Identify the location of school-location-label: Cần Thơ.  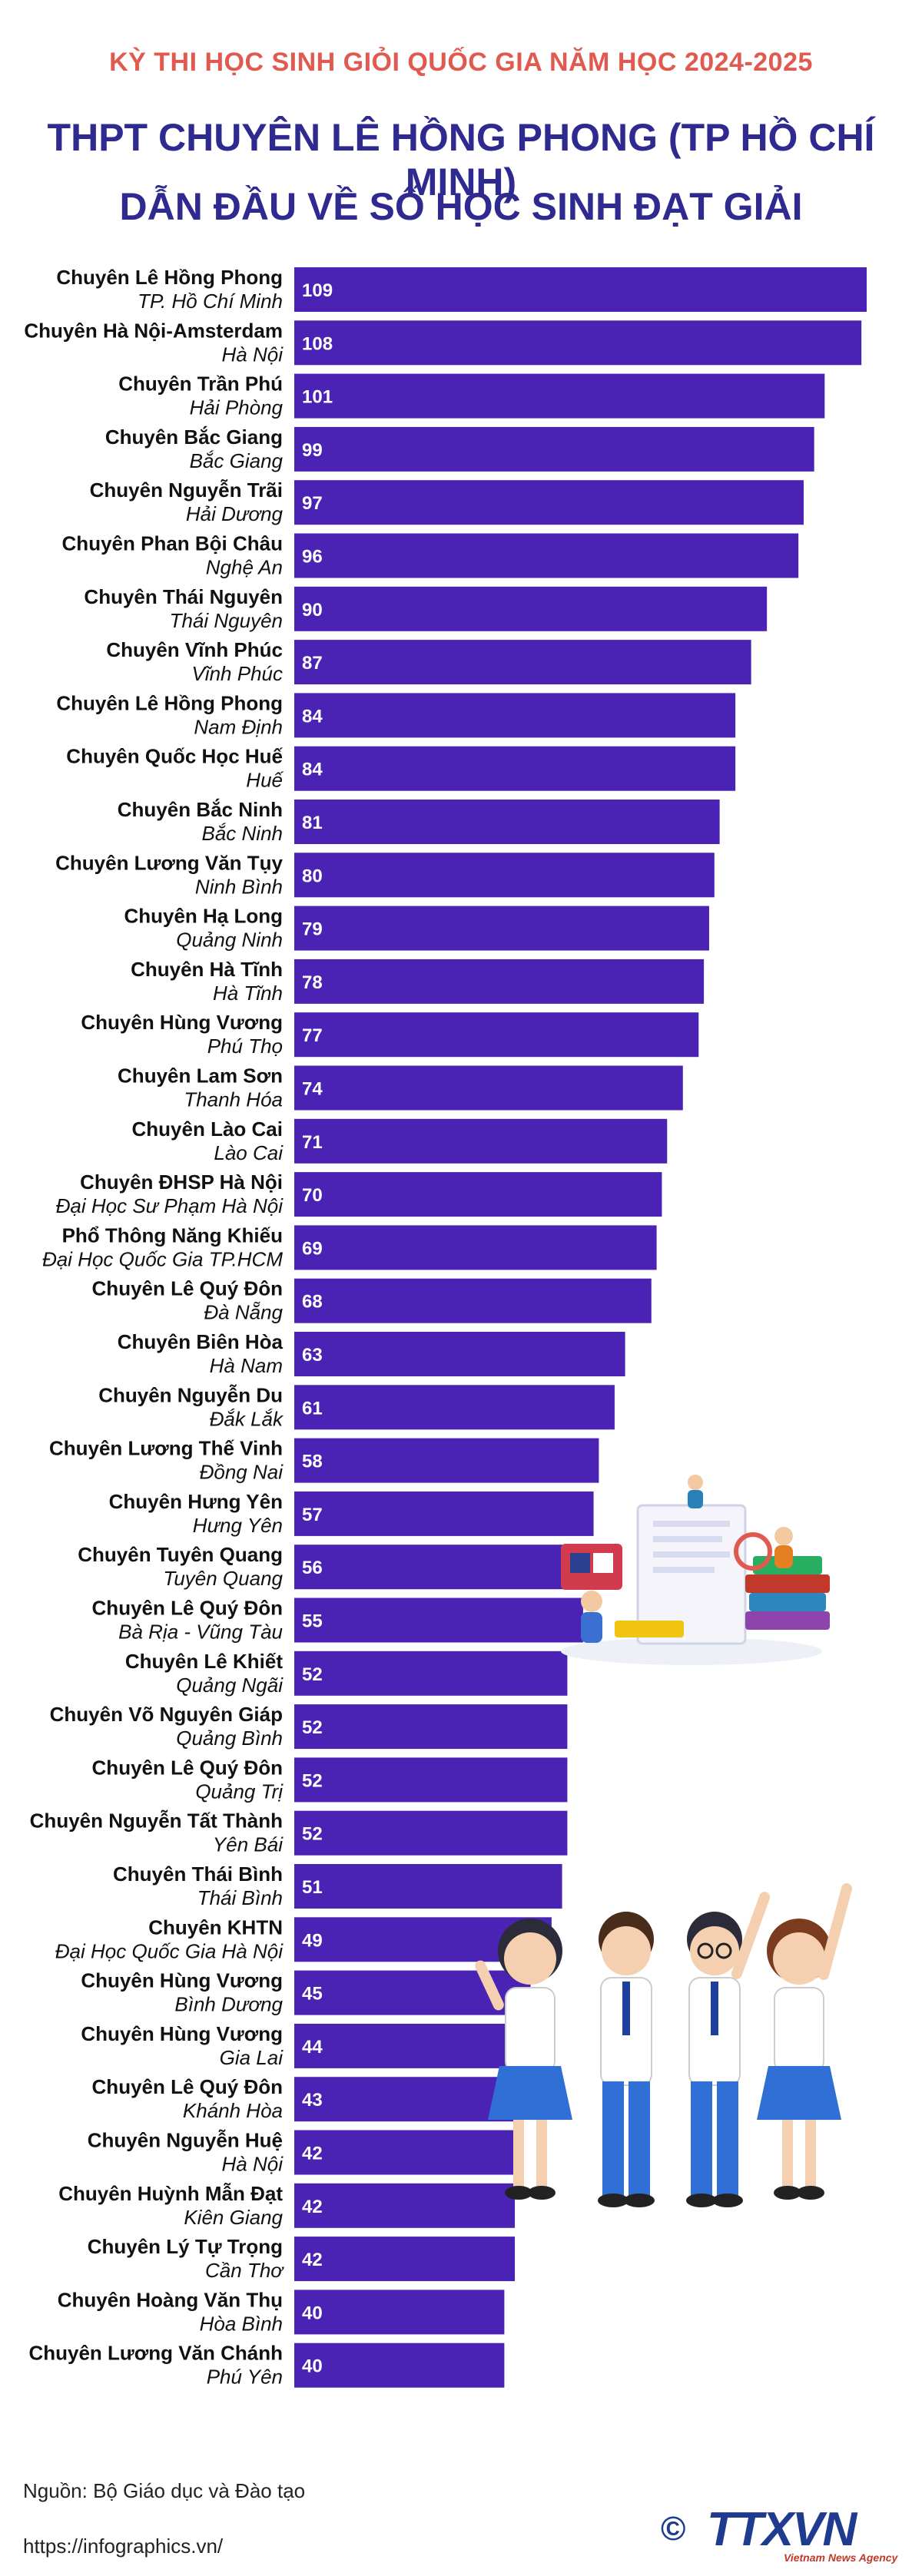
(244, 2270).